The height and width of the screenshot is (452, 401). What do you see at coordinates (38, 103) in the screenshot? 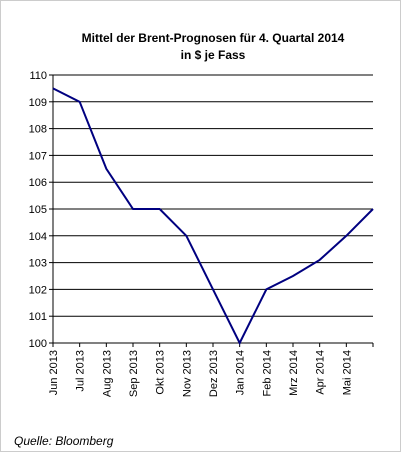
I see `y-tick-label: 109` at bounding box center [38, 103].